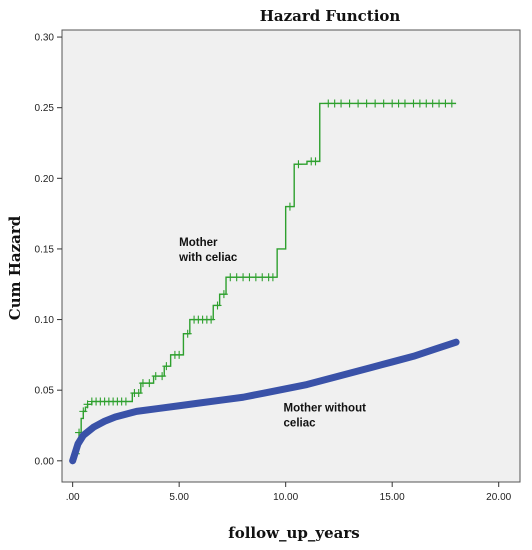  Describe the element at coordinates (45, 391) in the screenshot. I see `y-tick-label: 0.05` at that location.